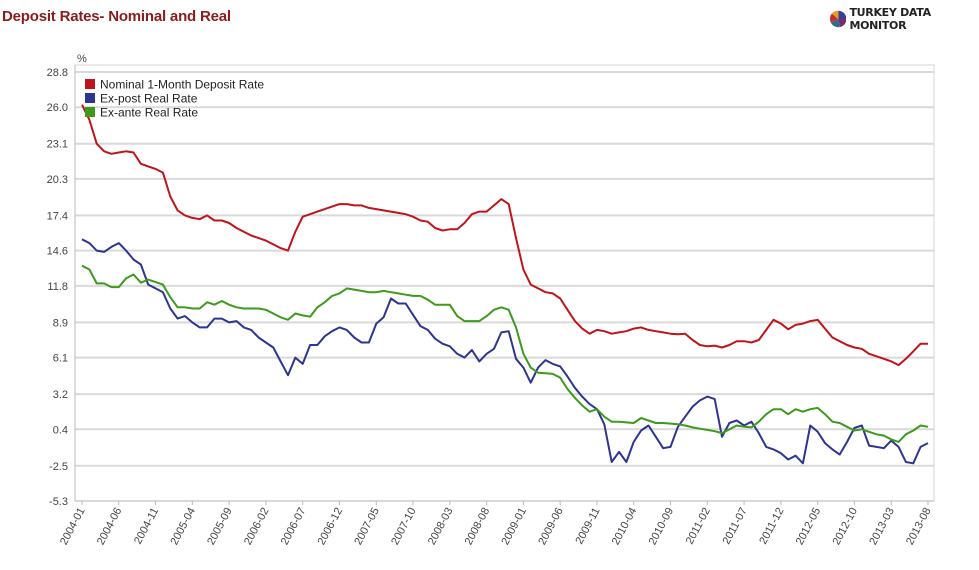  What do you see at coordinates (662, 526) in the screenshot?
I see `x-tick-label: 2010-09` at bounding box center [662, 526].